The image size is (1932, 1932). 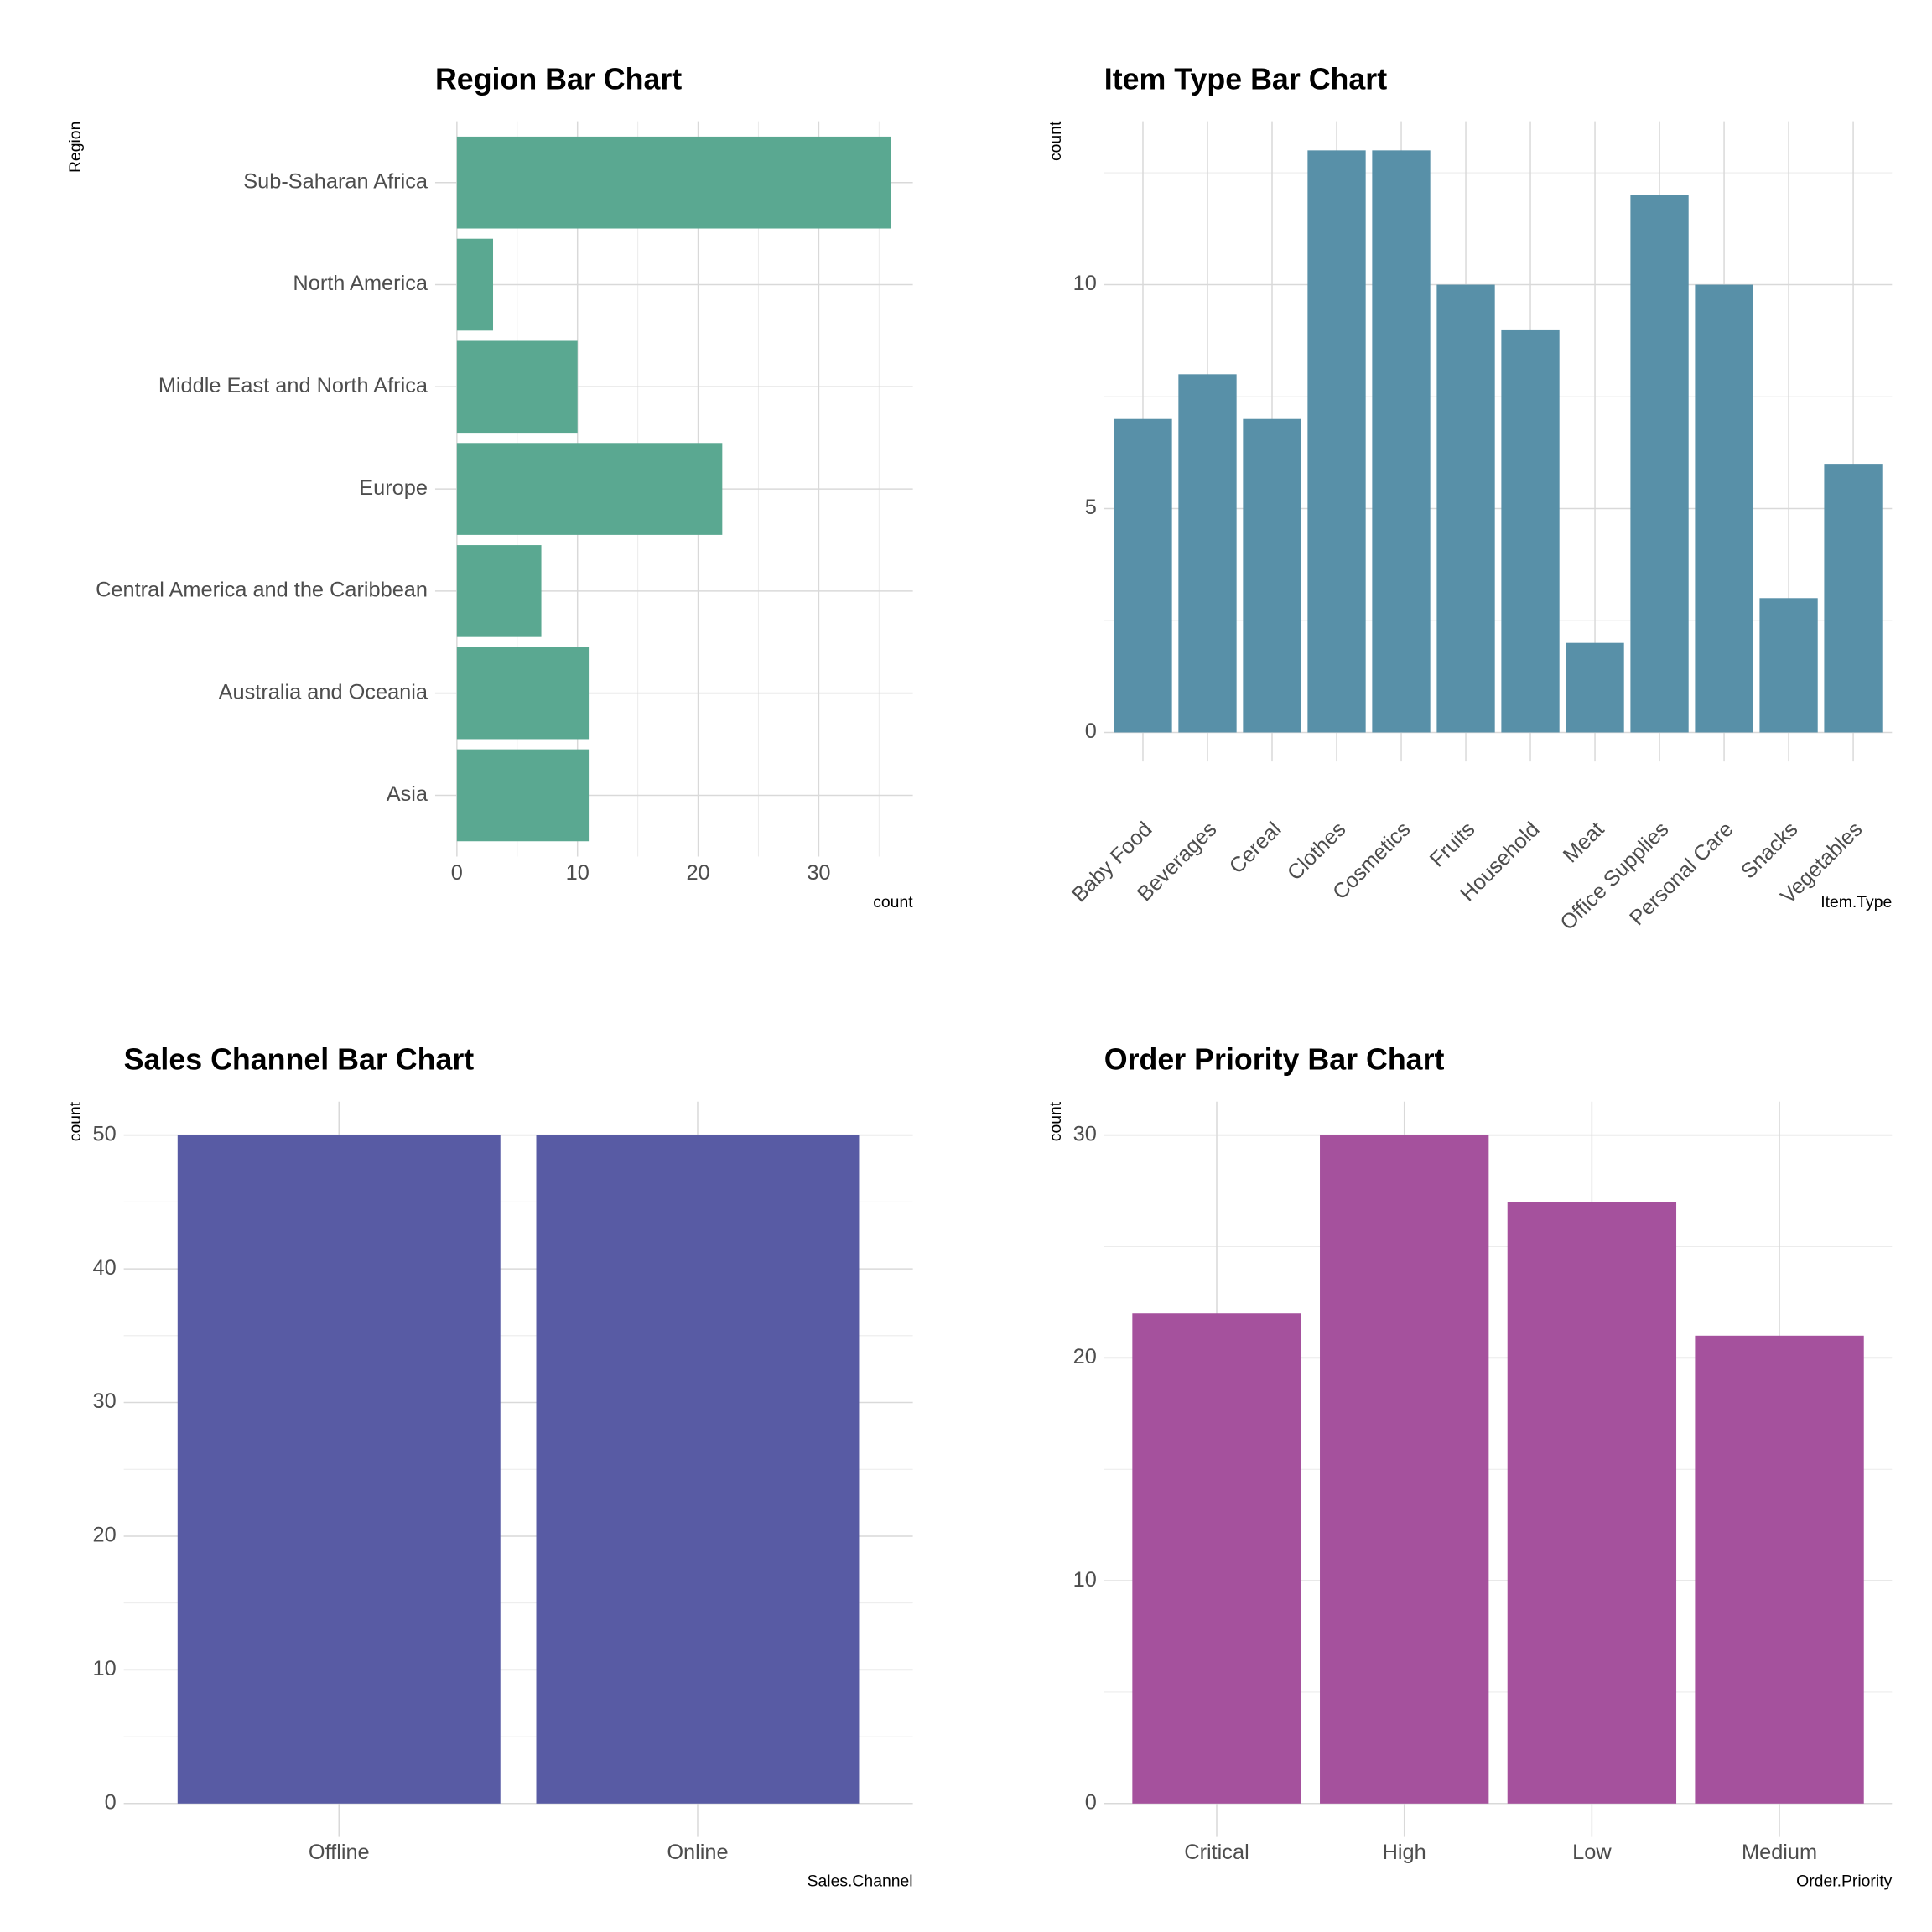 I want to click on y-tick-label: Asia, so click(x=407, y=794).